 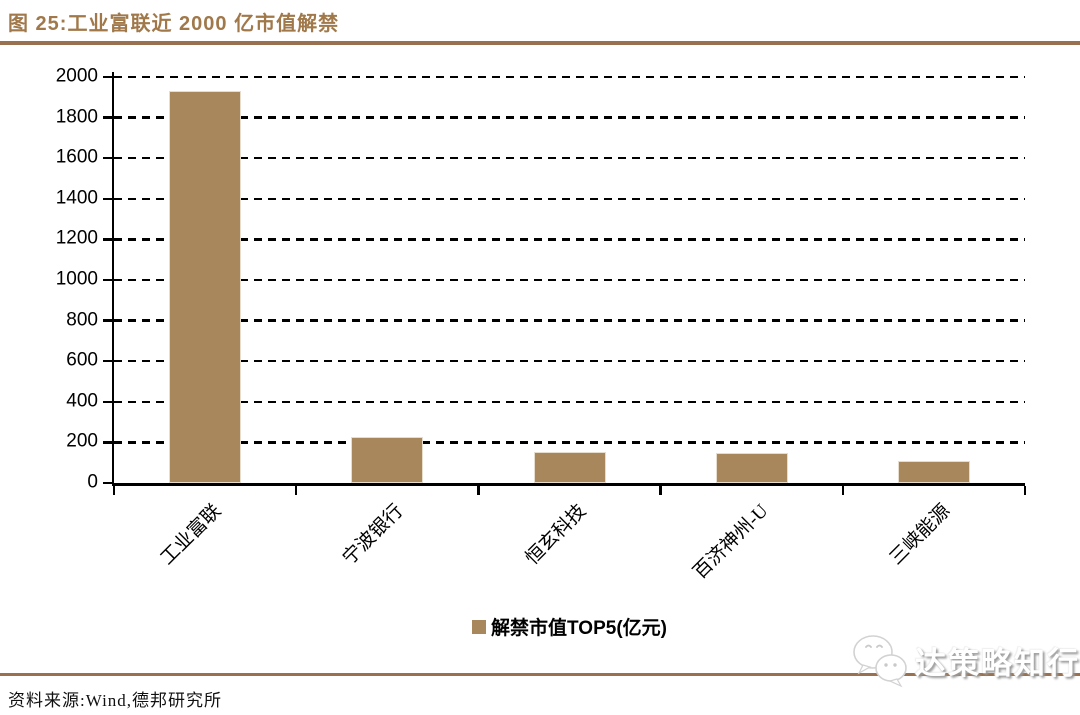 I want to click on y-axis-tick-label: 600, so click(x=82, y=360).